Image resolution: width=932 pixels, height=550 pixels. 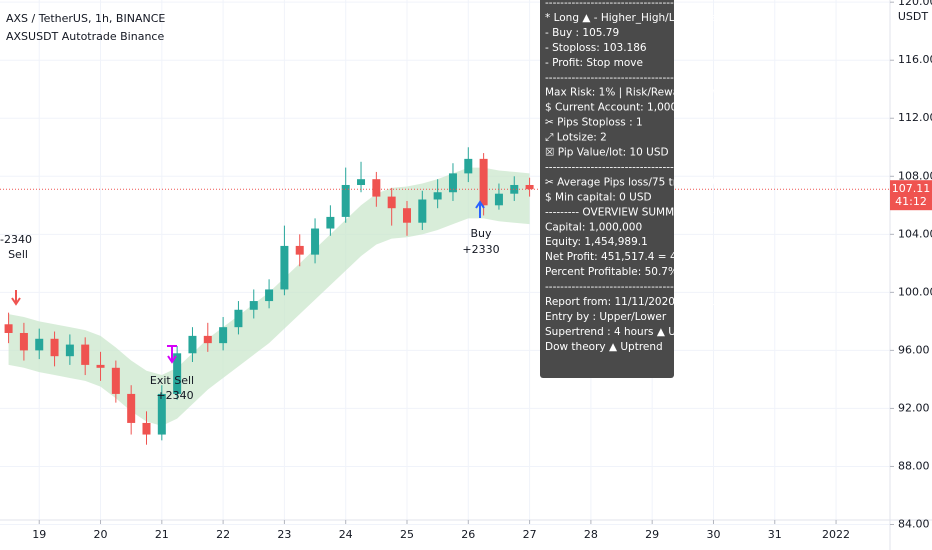 I want to click on info-line: - Buy : 105.79, so click(x=582, y=33).